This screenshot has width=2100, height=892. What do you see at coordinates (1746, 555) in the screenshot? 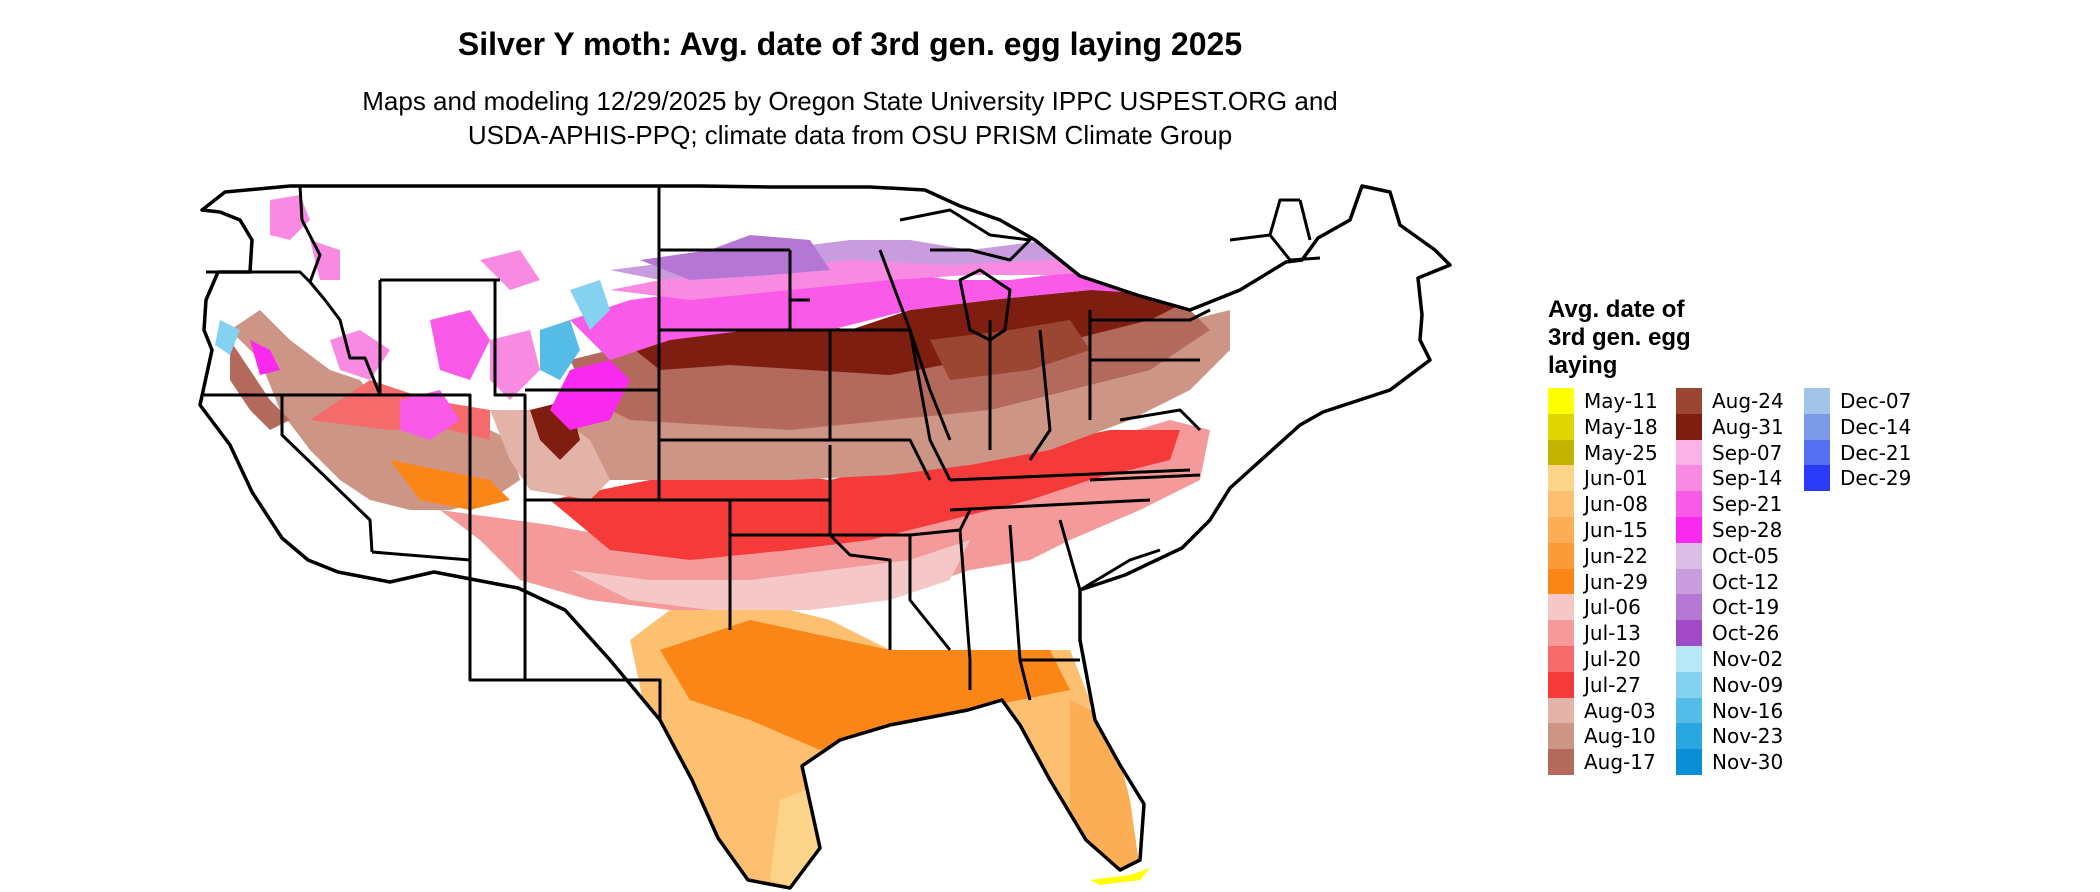
I see `legend-label: Oct-05` at bounding box center [1746, 555].